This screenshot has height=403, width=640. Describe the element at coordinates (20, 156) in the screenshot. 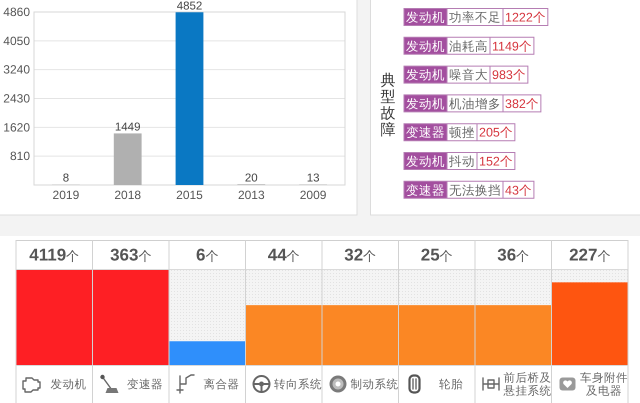

I see `y-tick-label: 810` at that location.